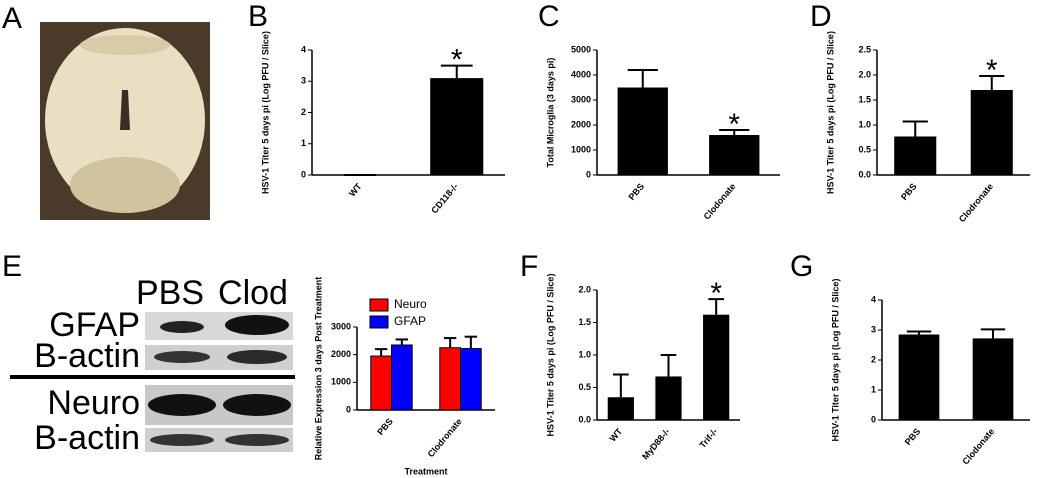  Describe the element at coordinates (864, 49) in the screenshot. I see `y-tick-label: 2.5` at that location.